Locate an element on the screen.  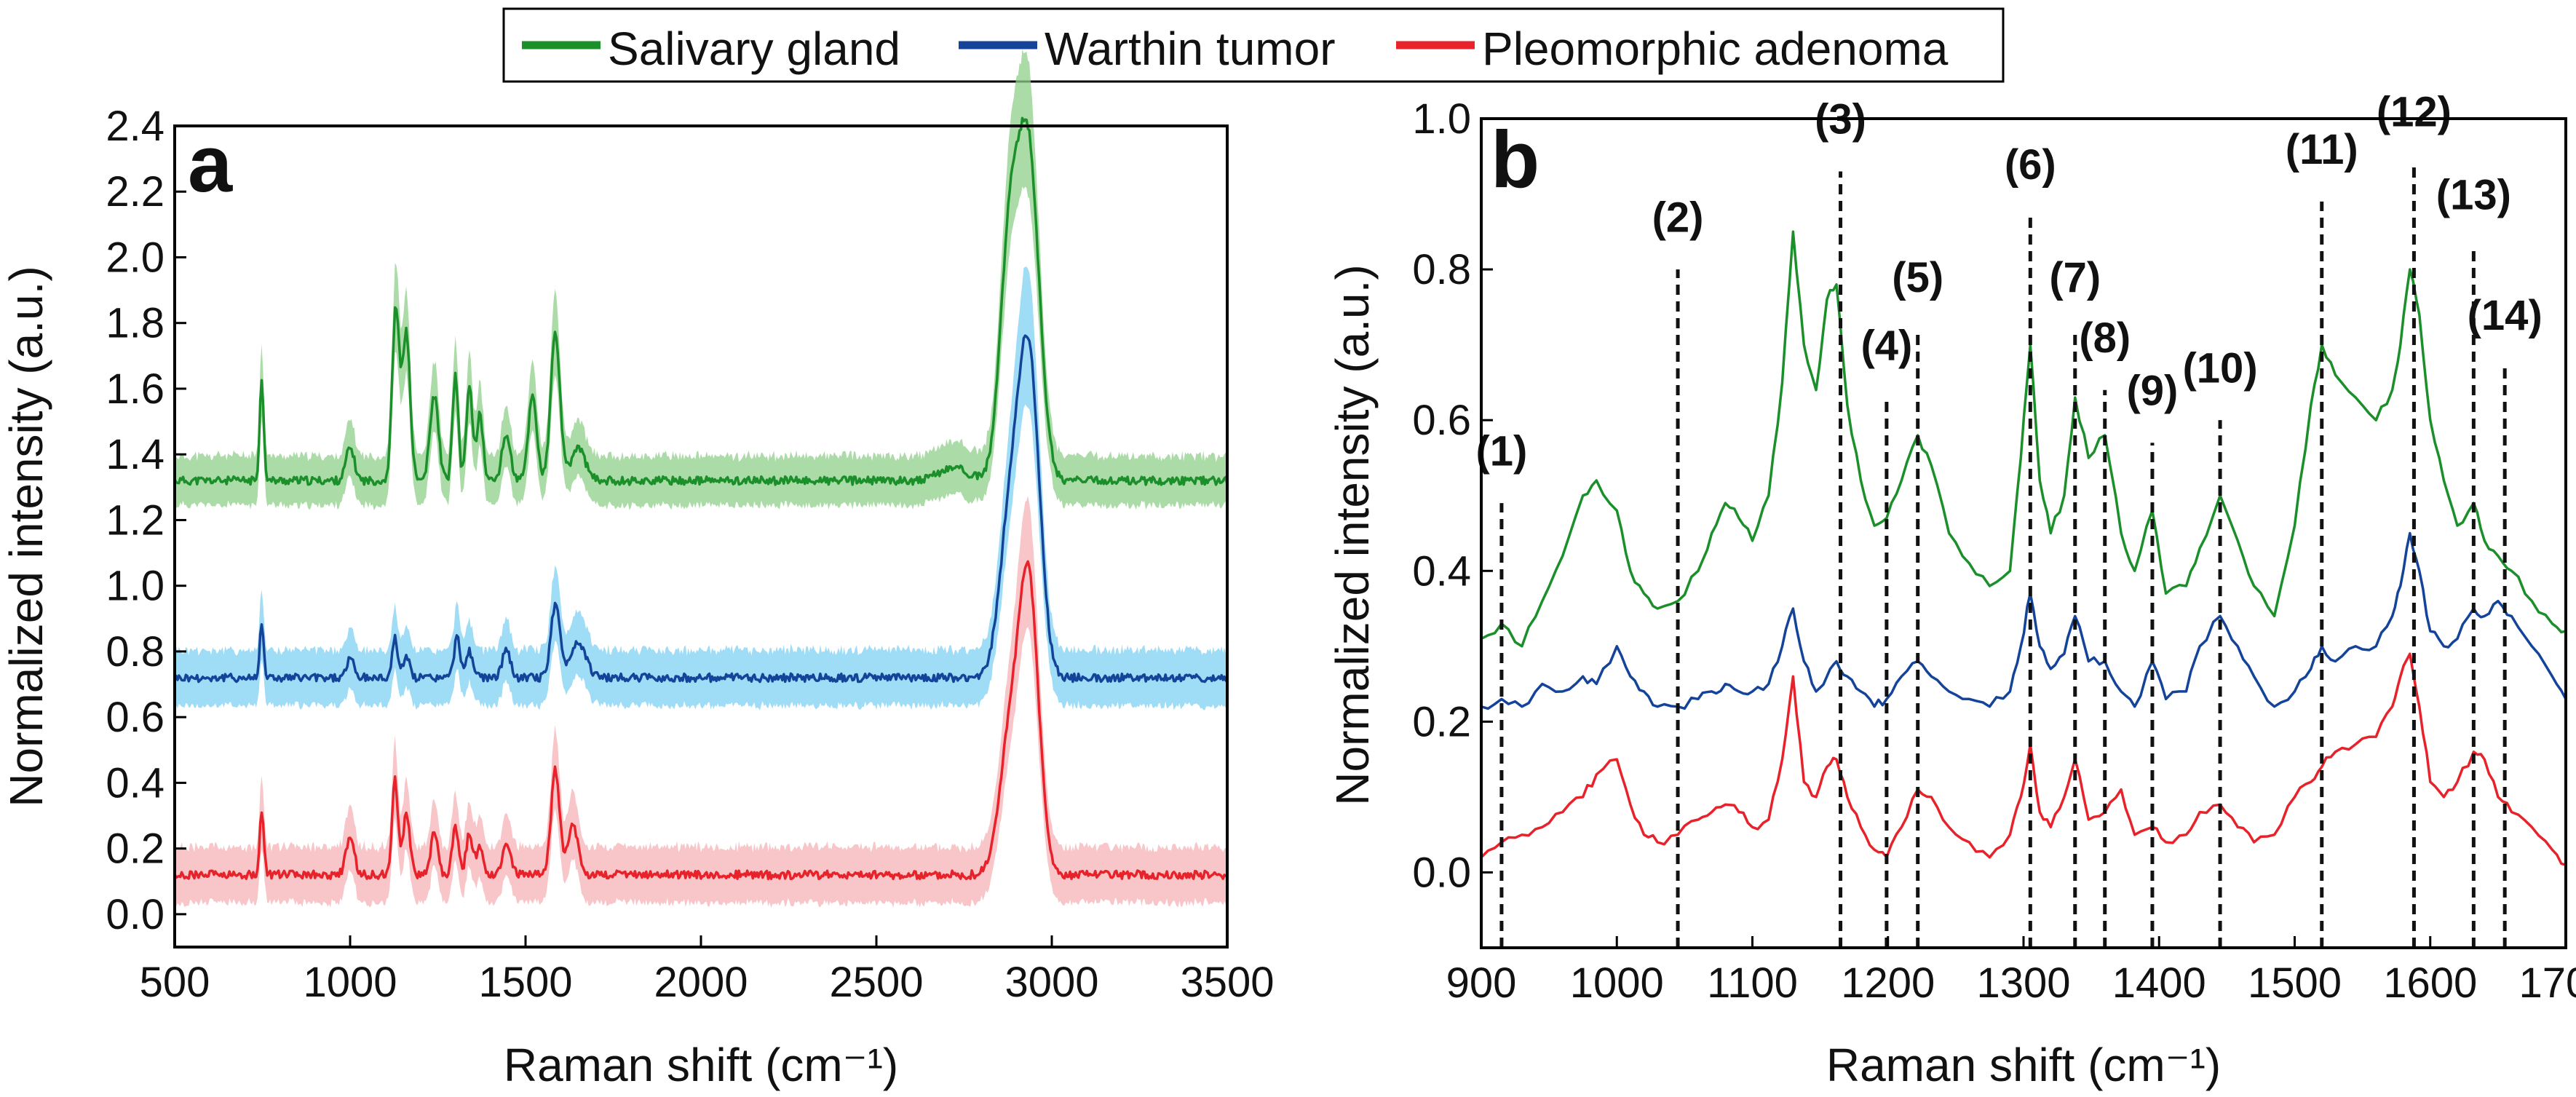
panel-b-xtick-label: 1200 is located at coordinates (1888, 983).